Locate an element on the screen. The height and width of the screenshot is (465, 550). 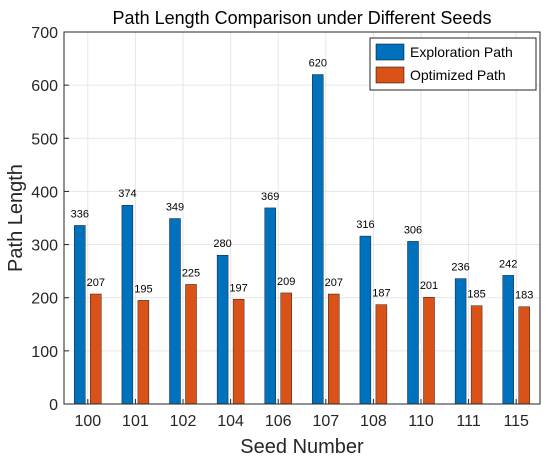
optimized-value-label: 185 is located at coordinates (476, 295).